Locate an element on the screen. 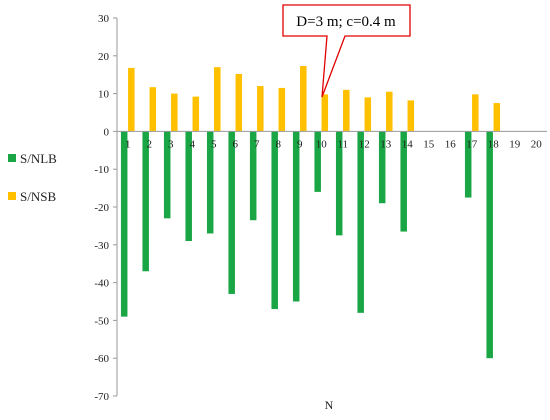  y-tick-label: 20 is located at coordinates (104, 57).